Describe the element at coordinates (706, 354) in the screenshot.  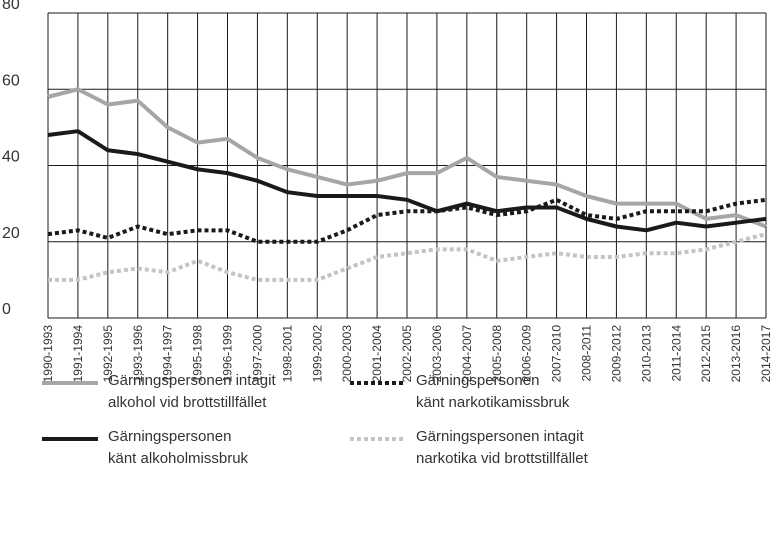
I see `x-tick-label: 2012-2015` at that location.